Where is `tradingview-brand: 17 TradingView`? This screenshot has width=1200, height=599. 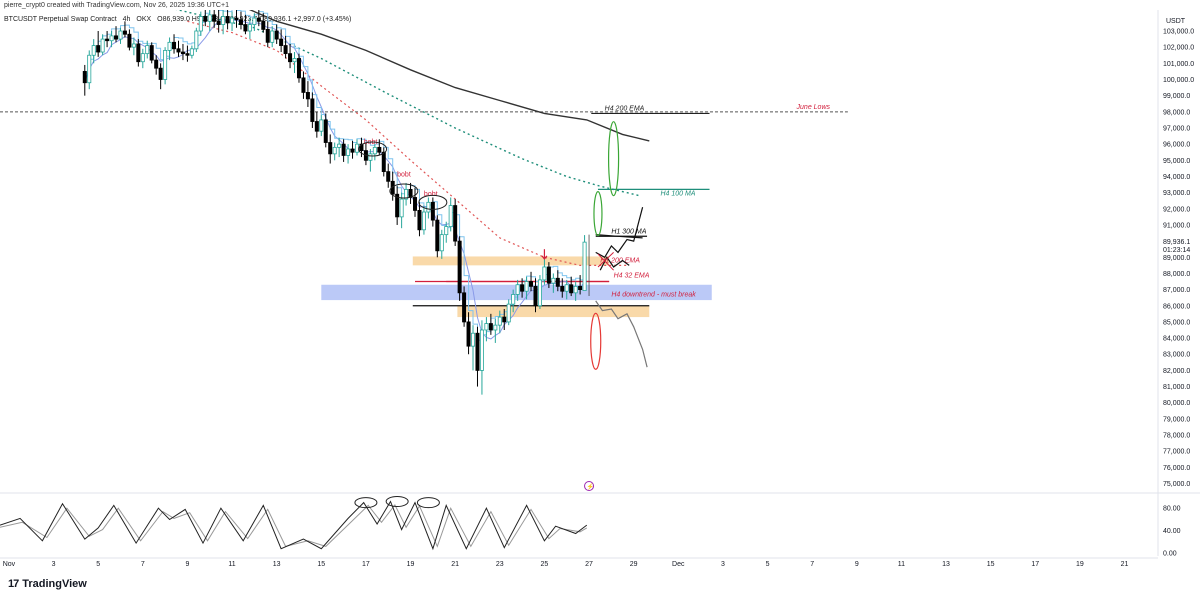
tradingview-brand: 17 TradingView is located at coordinates (47, 584).